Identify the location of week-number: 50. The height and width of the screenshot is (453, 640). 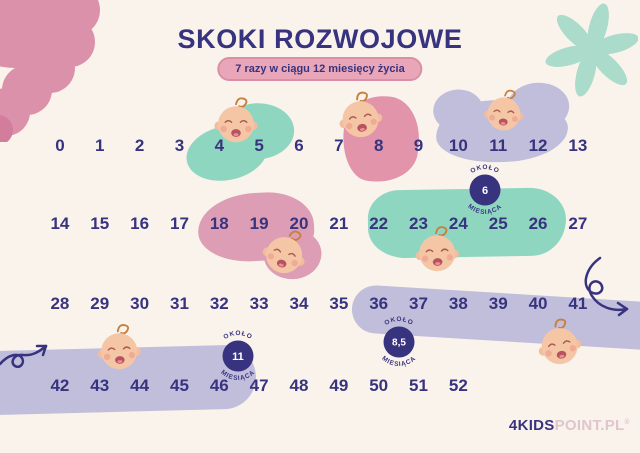
(379, 385).